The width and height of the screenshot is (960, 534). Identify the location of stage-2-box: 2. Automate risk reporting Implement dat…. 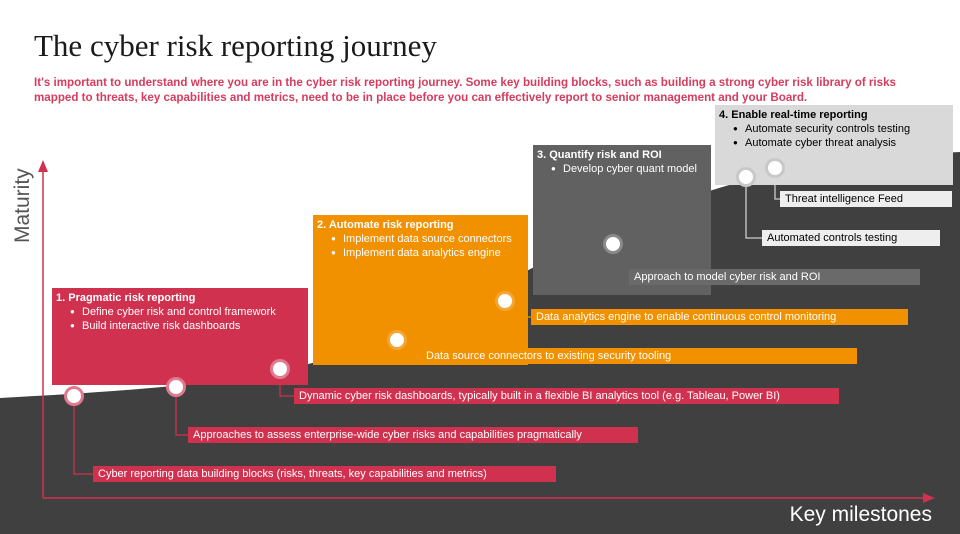
(420, 290).